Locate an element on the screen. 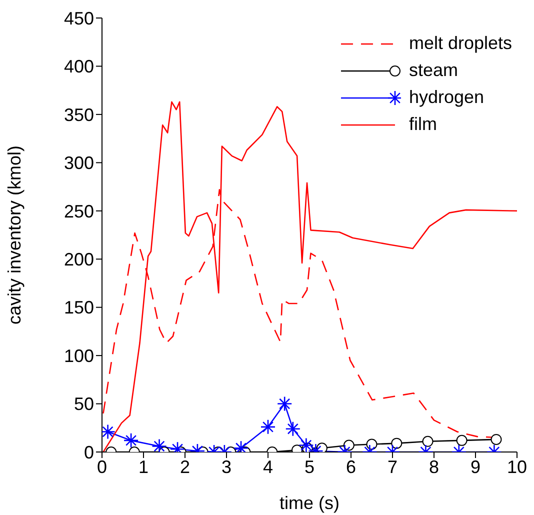 The image size is (534, 515). y-tick-label: 0 is located at coordinates (89, 452).